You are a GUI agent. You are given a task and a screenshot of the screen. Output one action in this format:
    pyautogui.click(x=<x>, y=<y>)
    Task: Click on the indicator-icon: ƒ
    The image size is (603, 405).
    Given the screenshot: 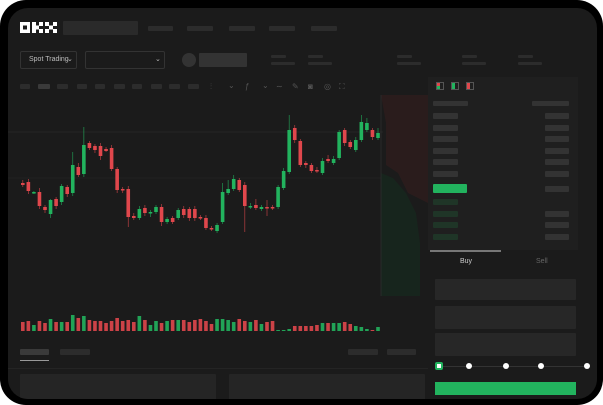 What is the action you would take?
    pyautogui.click(x=247, y=86)
    